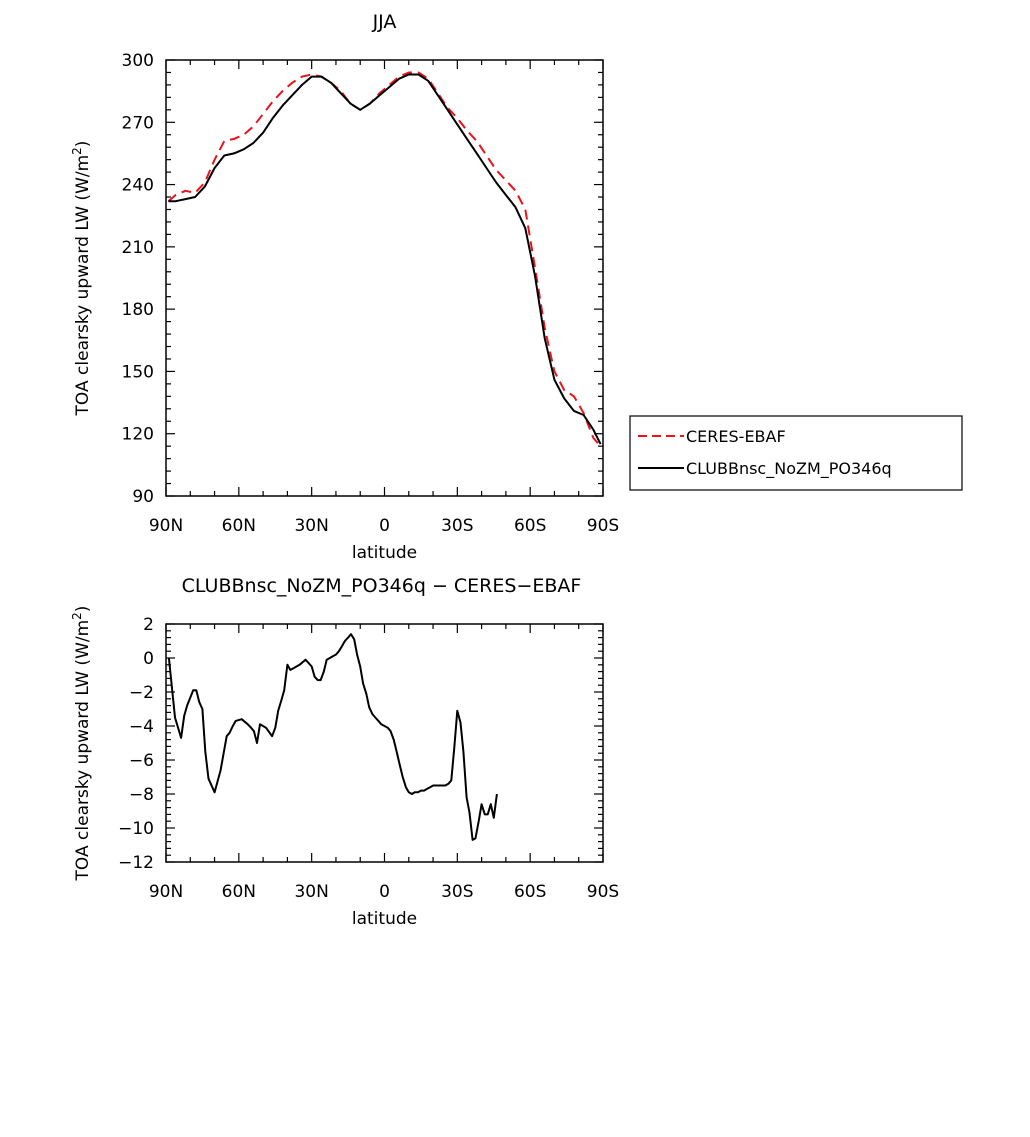  Describe the element at coordinates (789, 469) in the screenshot. I see `legend-label: CLUBBnsc_NoZM_PO346q` at that location.